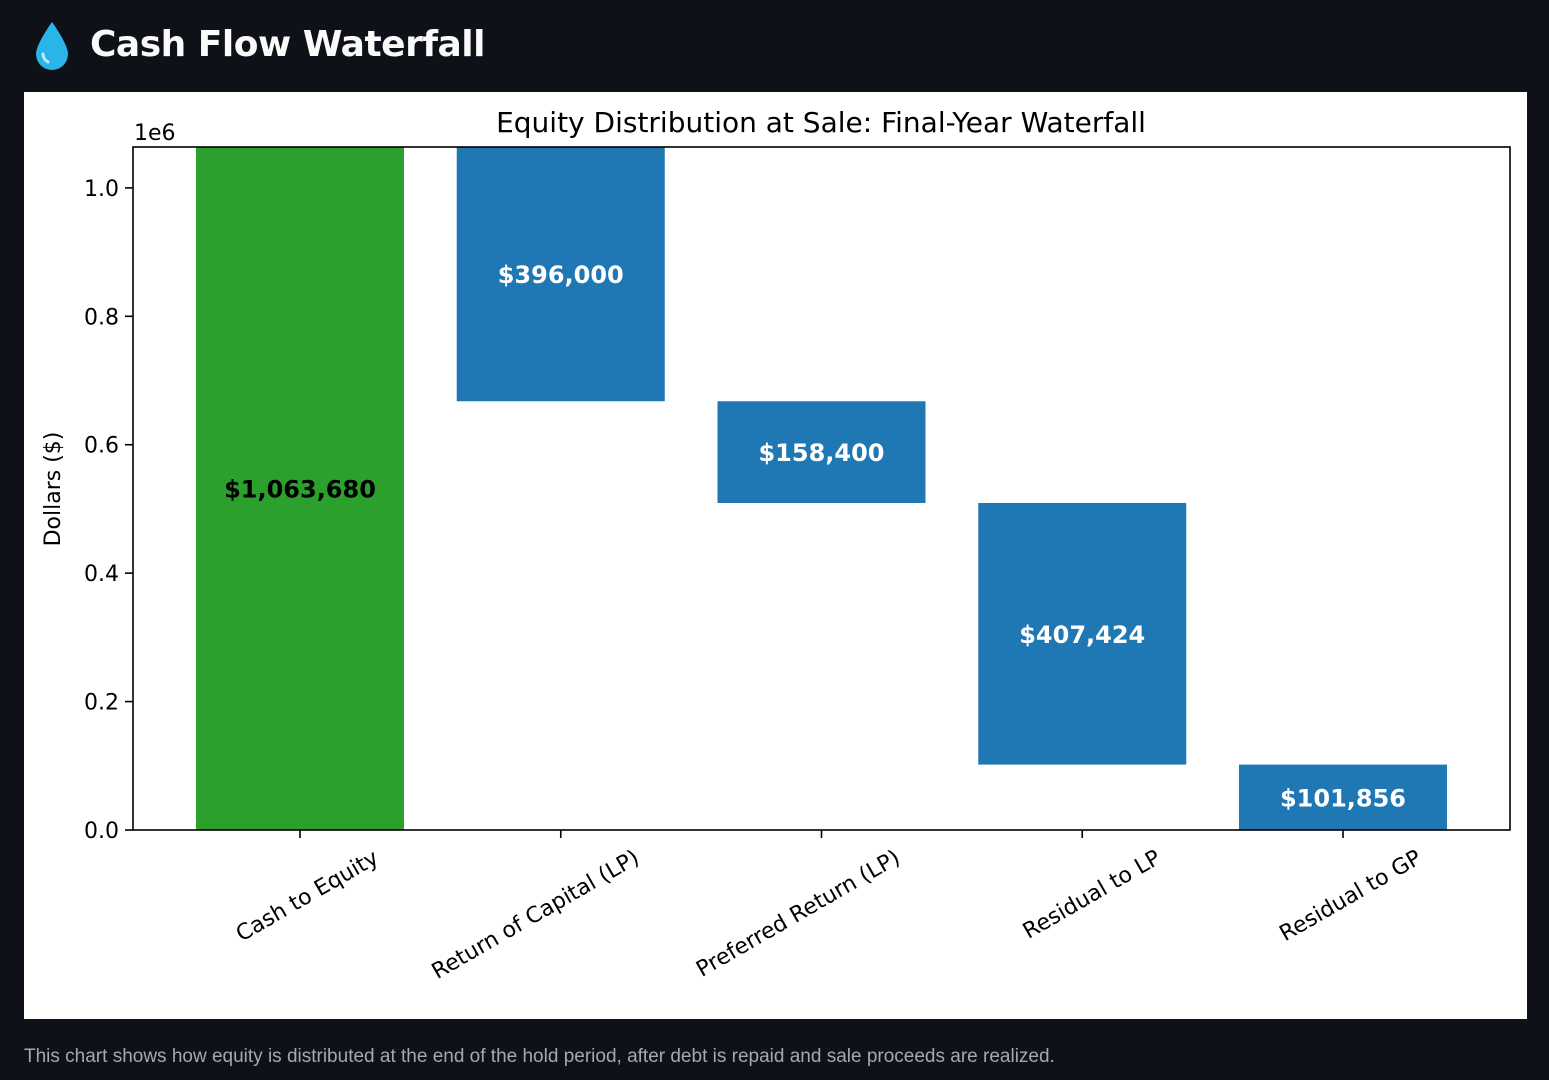 The height and width of the screenshot is (1080, 1549). I want to click on y-tick-label: 0.4, so click(101, 574).